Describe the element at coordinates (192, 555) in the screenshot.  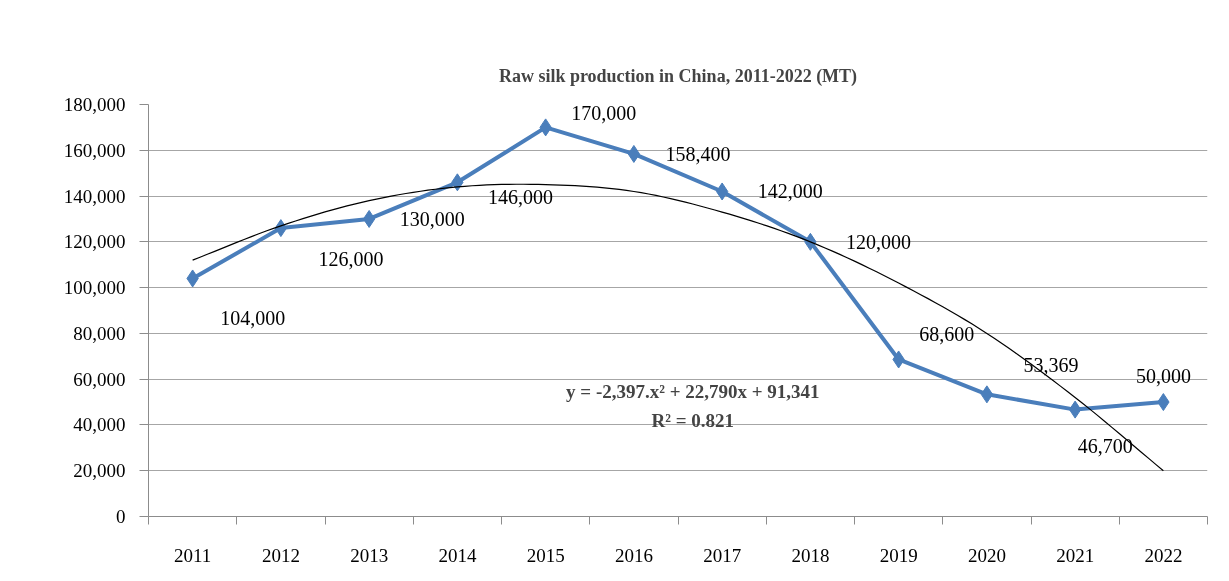
I see `x-tick-label: 2011` at that location.